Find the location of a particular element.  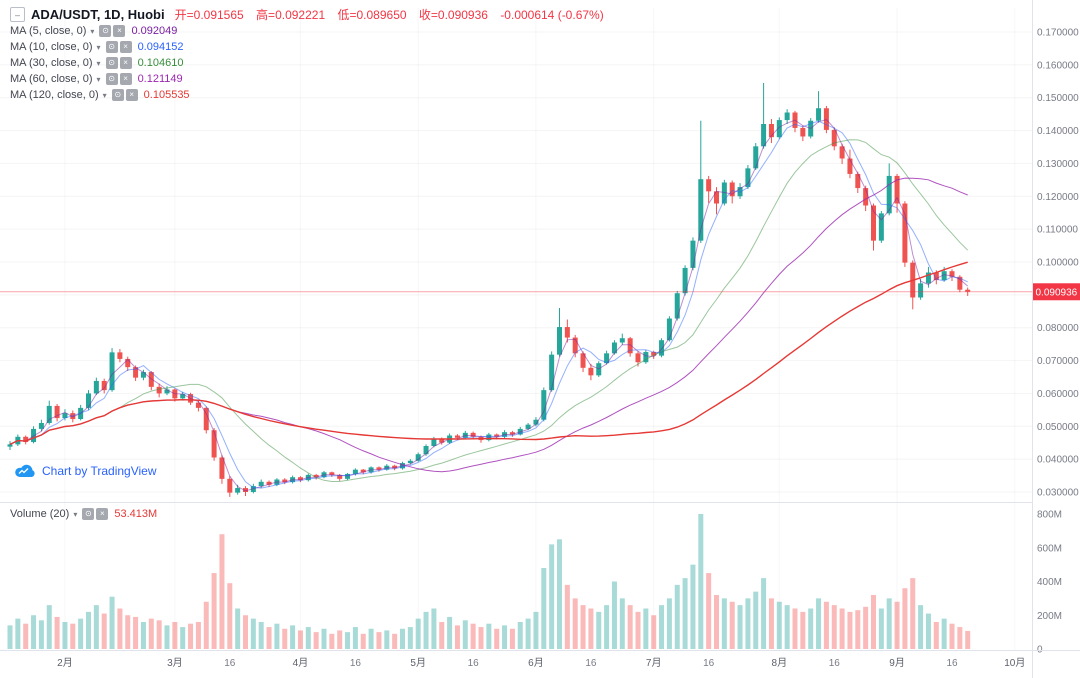

ma-row-30: MA (30, close, 0) ▾ ⊙ × 0.104610 is located at coordinates (311, 63).